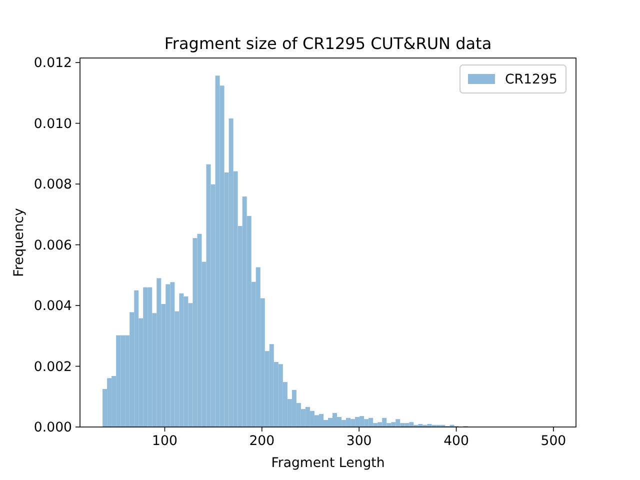 The width and height of the screenshot is (640, 480). What do you see at coordinates (53, 367) in the screenshot?
I see `y-tick-label: 0.002` at bounding box center [53, 367].